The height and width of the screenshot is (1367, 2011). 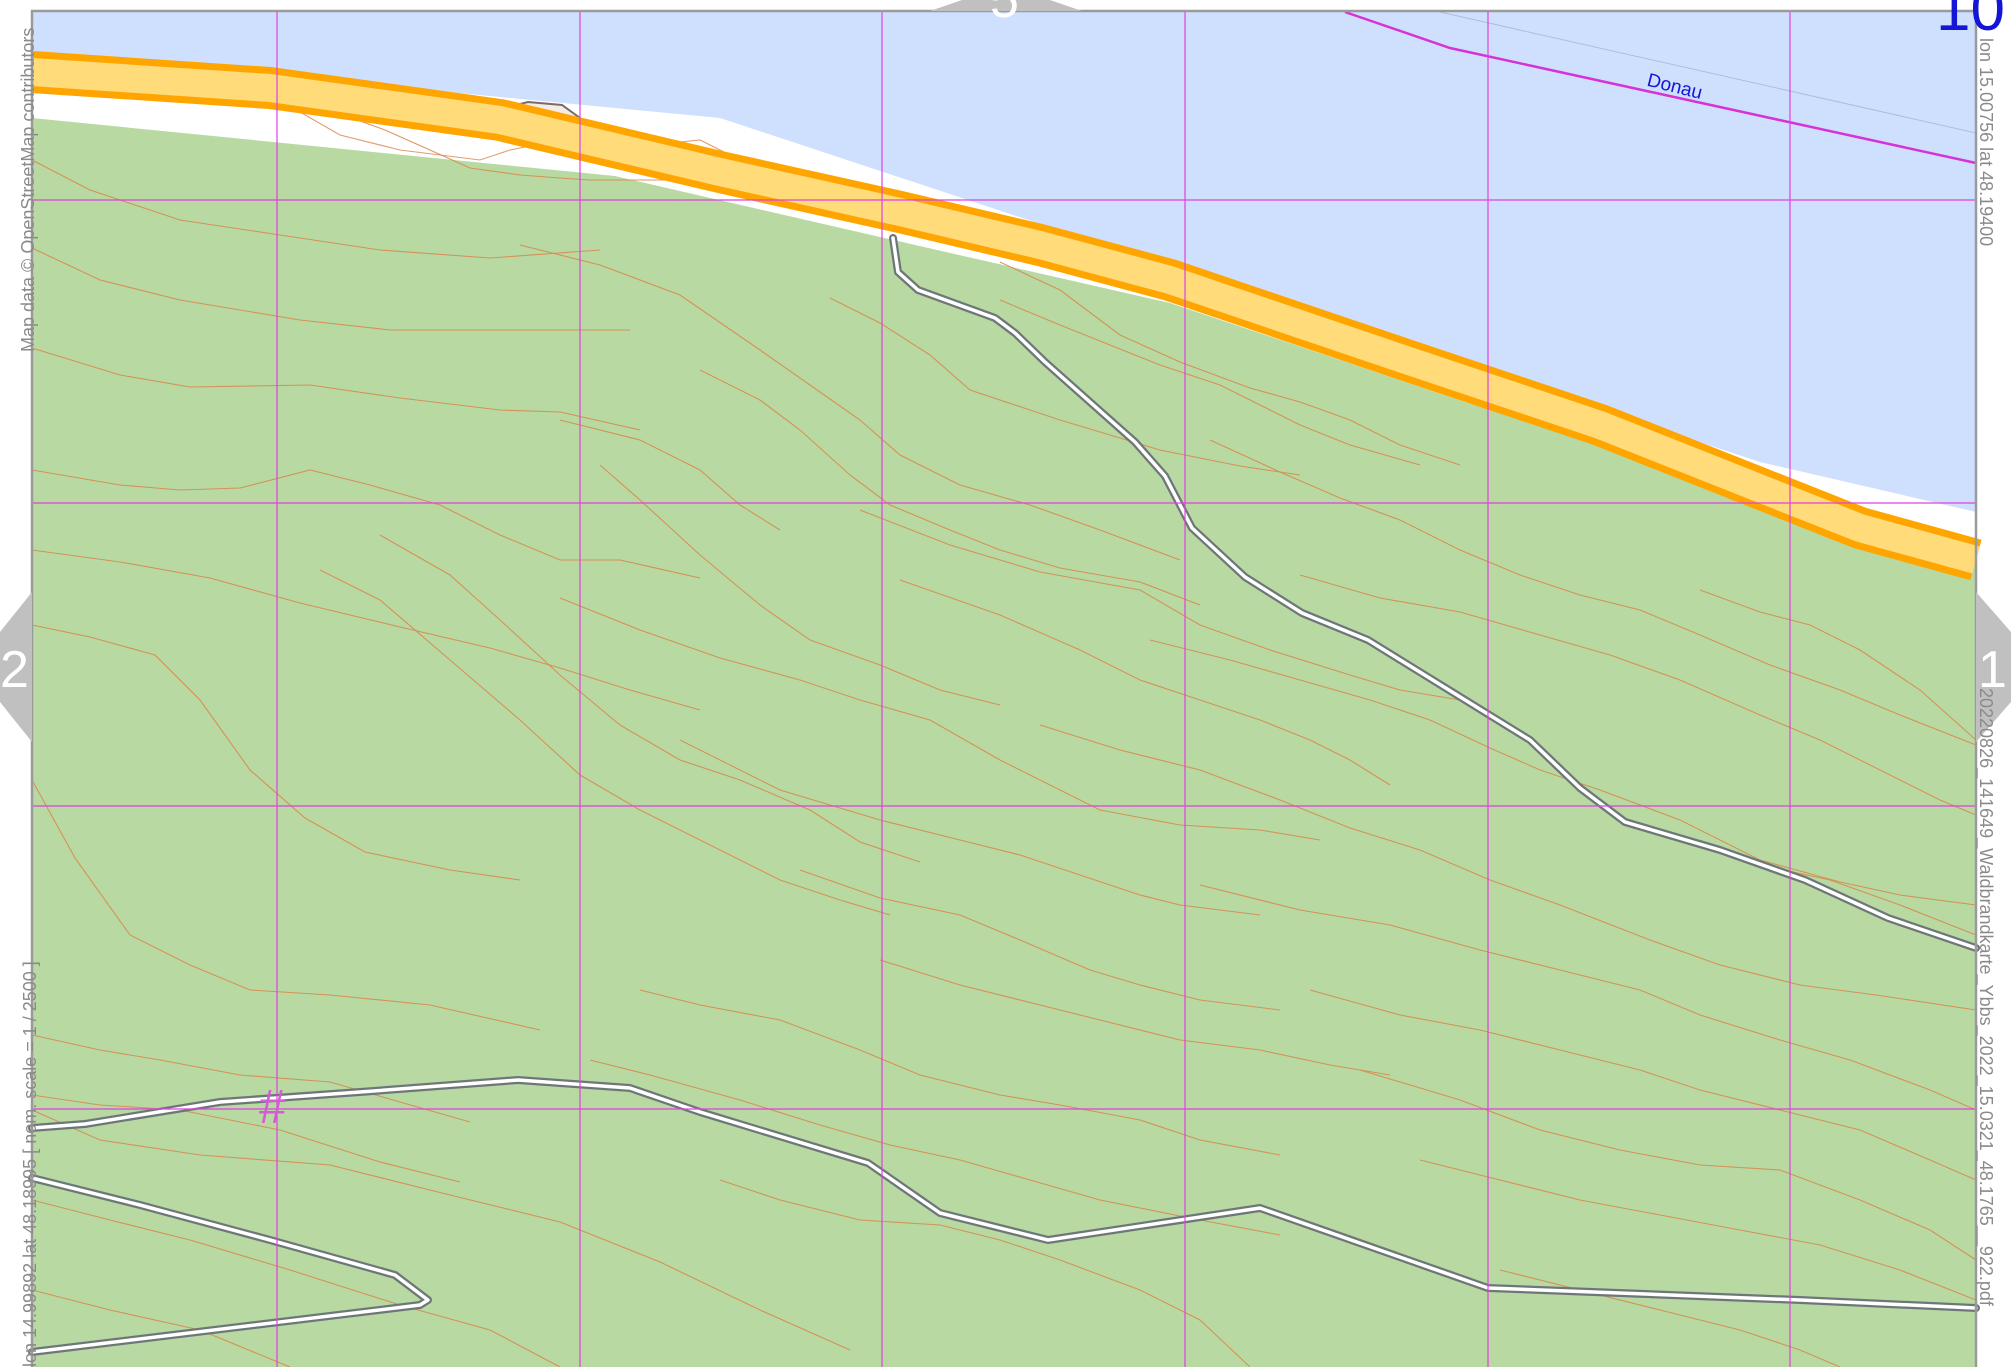 I want to click on grid-marker: #, so click(x=272, y=1107).